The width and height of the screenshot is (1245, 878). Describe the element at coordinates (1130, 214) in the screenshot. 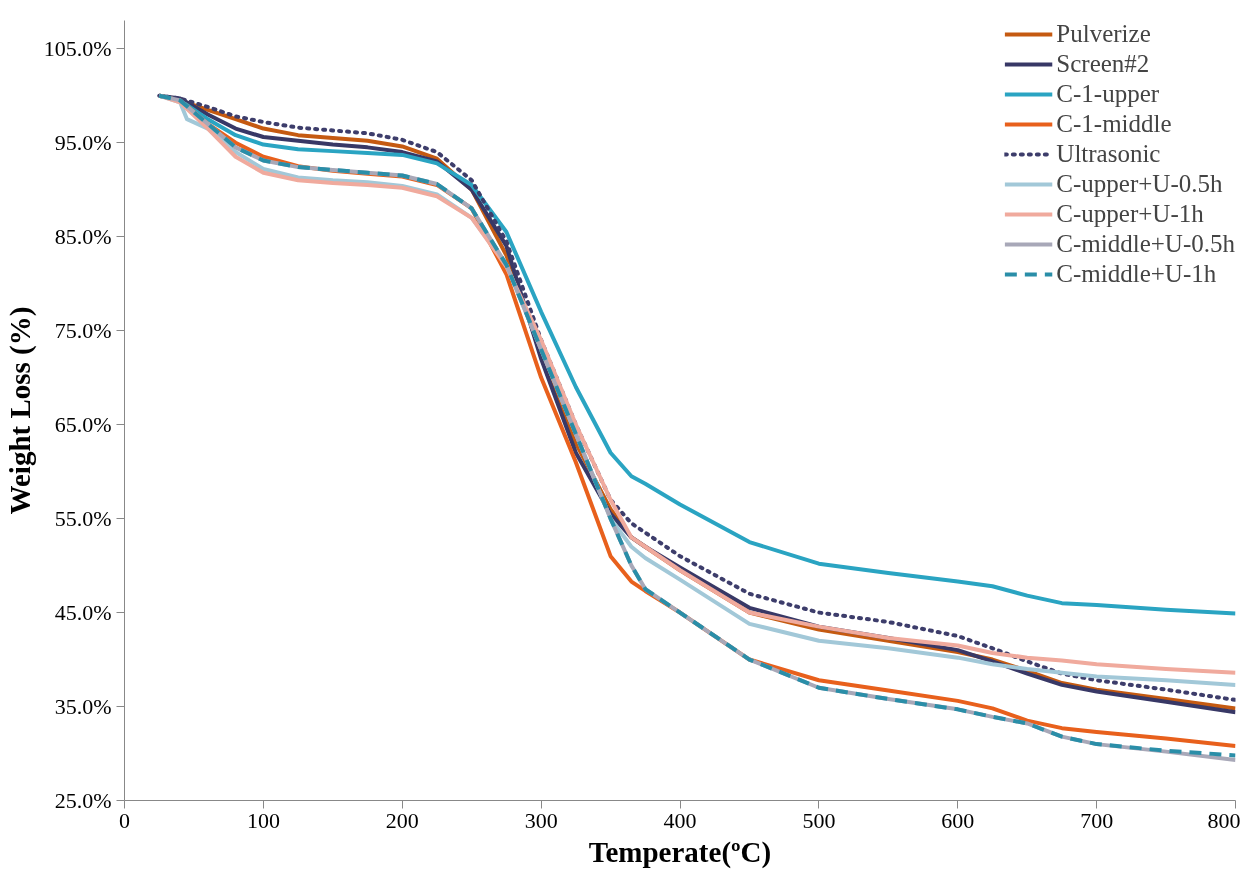

I see `legend-label: C-upper+U-1h` at that location.